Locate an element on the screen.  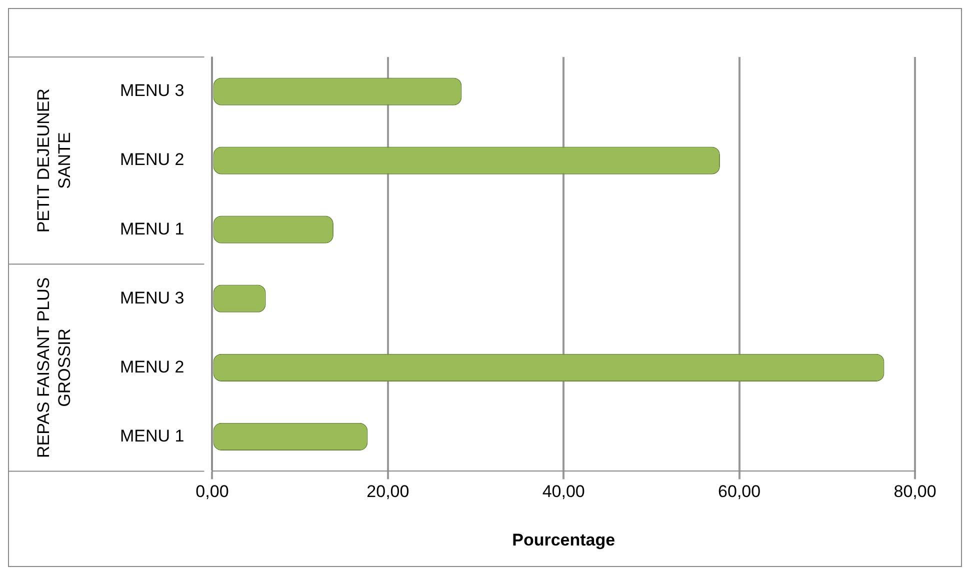
x-tick-label: 0,00 is located at coordinates (212, 492).